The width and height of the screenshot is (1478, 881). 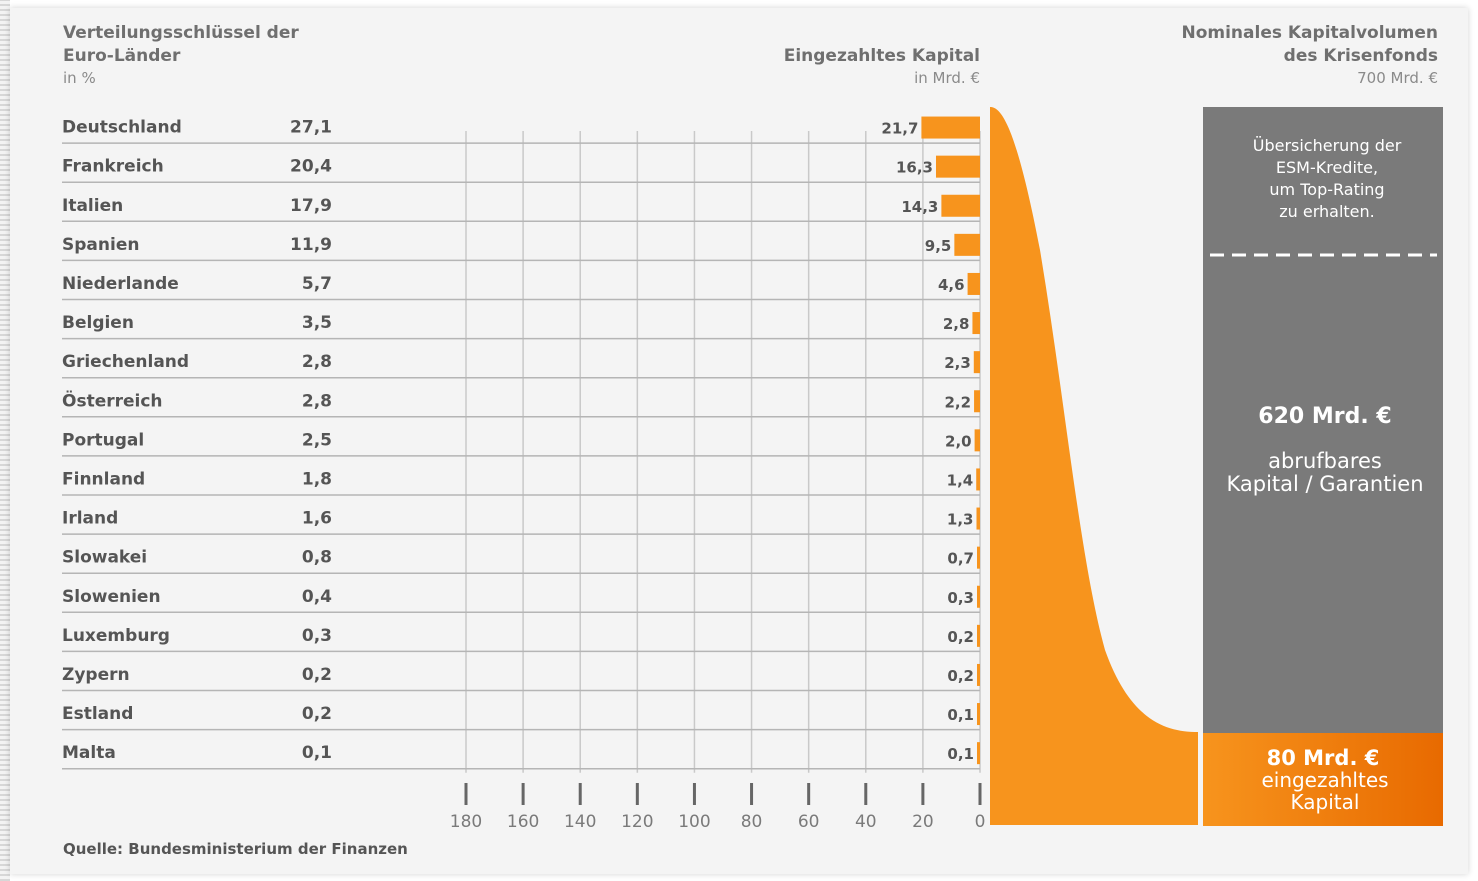 I want to click on country-label: Malta, so click(x=89, y=753).